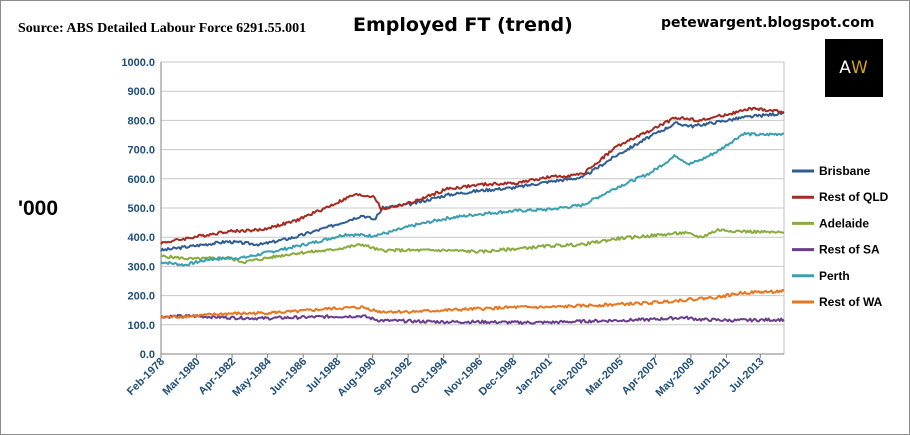 The width and height of the screenshot is (910, 435). I want to click on blog-url: petewargent.blogspot.com, so click(768, 23).